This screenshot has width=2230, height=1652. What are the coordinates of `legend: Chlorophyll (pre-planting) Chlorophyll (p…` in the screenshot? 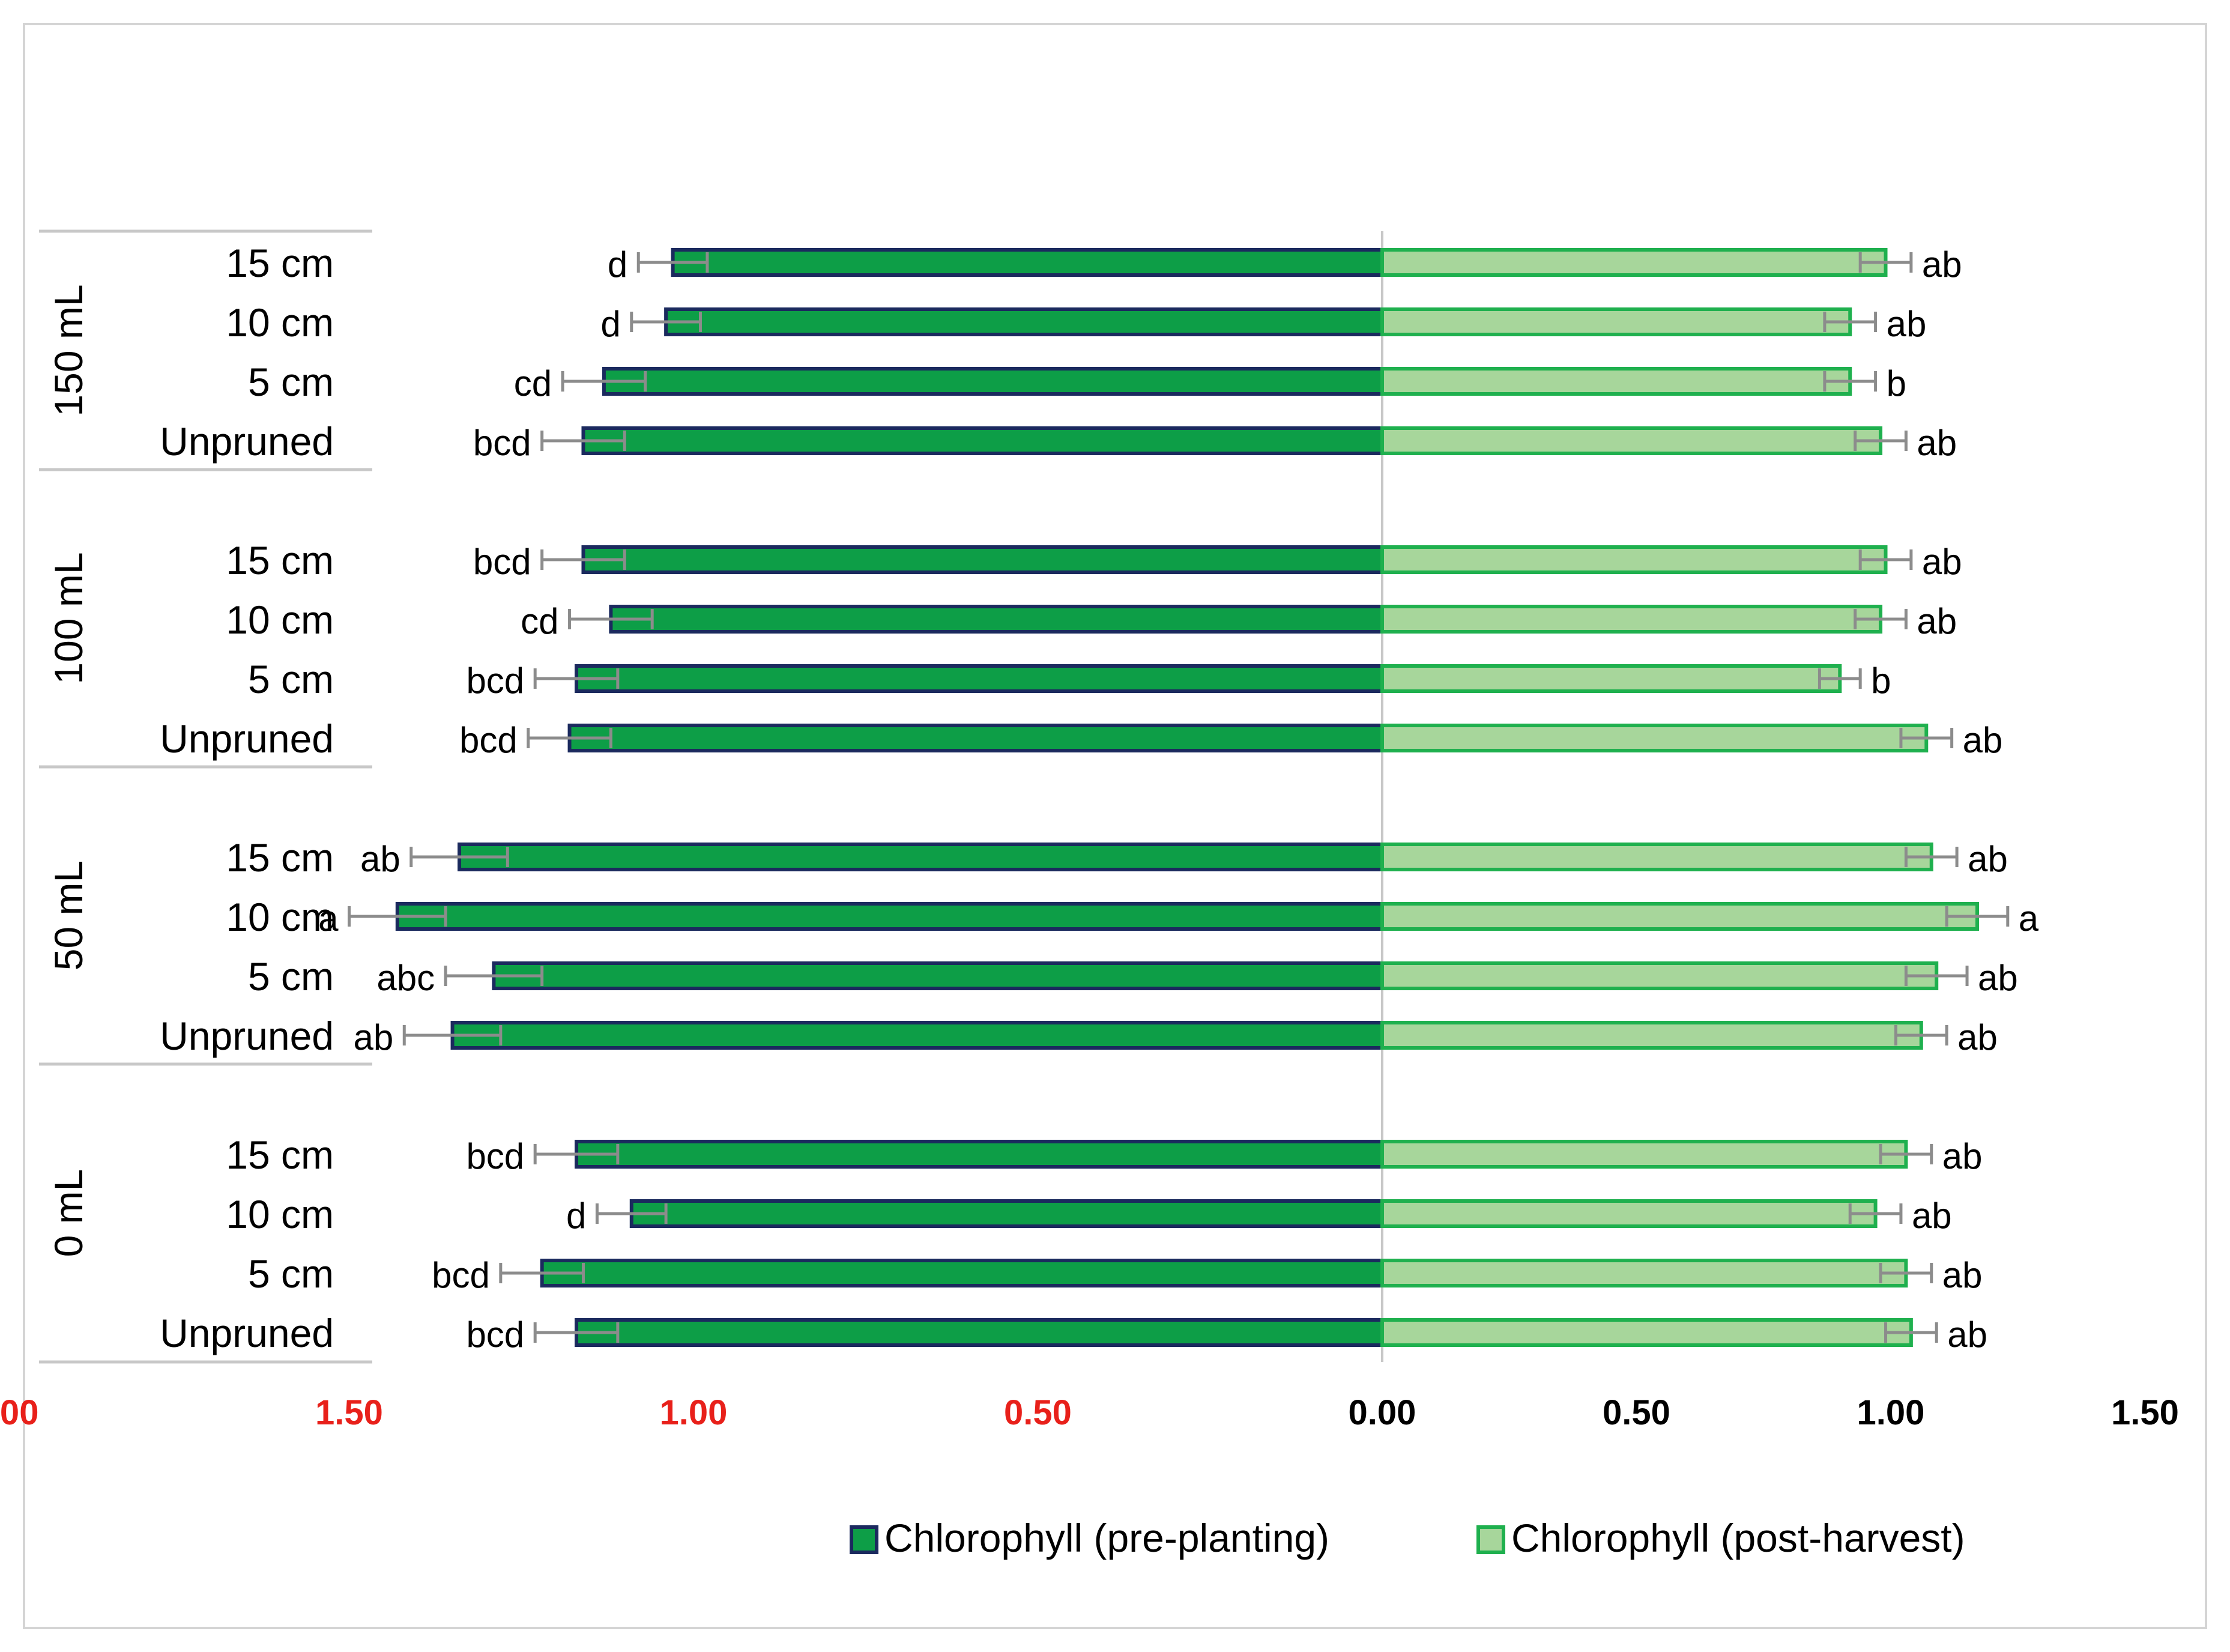 It's located at (1408, 1538).